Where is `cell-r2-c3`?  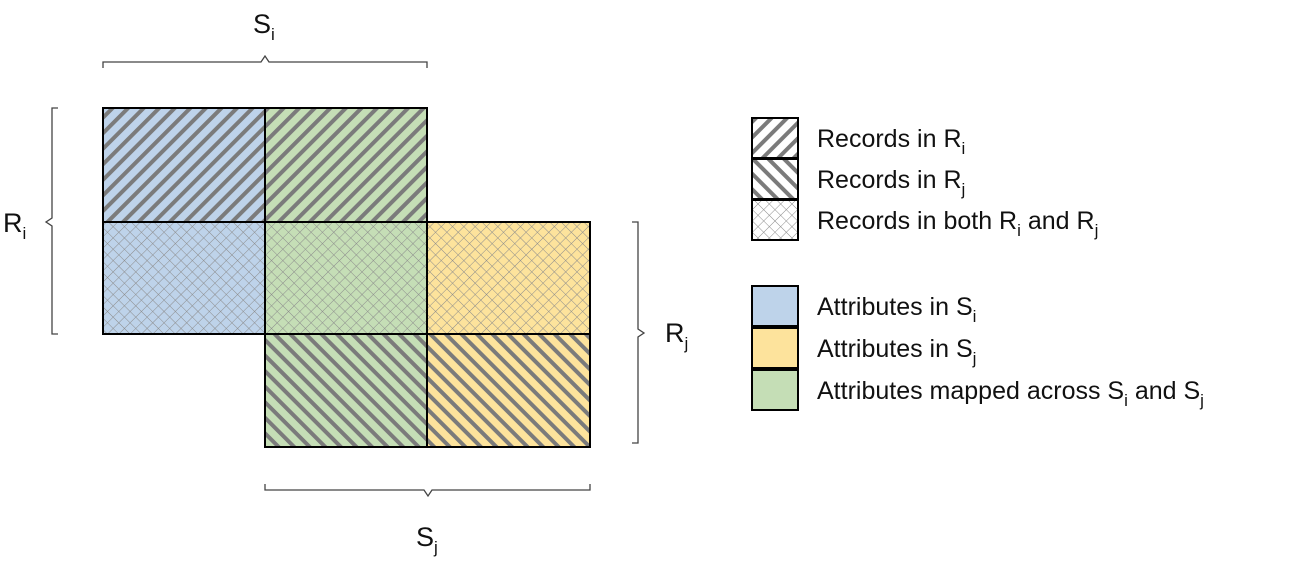 cell-r2-c3 is located at coordinates (508, 278).